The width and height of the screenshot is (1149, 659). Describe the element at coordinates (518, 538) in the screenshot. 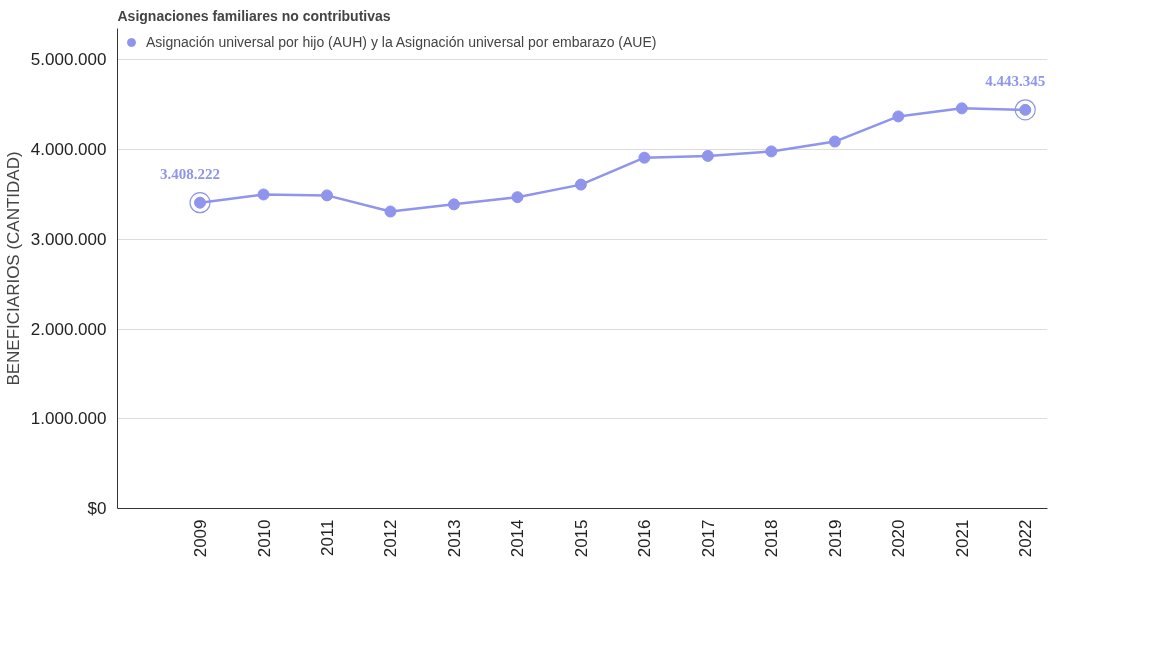

I see `x-tick-label: 2014` at that location.